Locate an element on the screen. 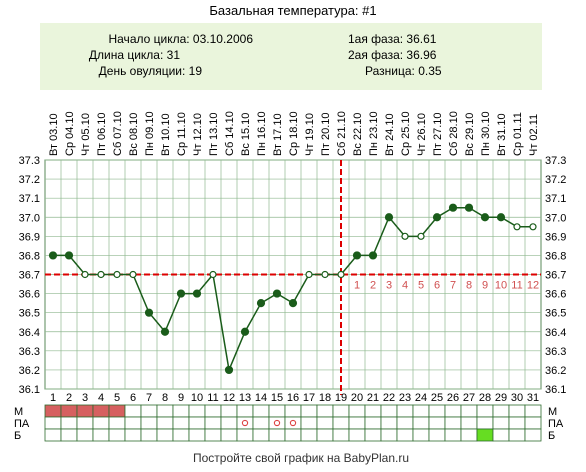 The height and width of the screenshot is (472, 586). y-tick-label-left: 37.1 is located at coordinates (29, 199).